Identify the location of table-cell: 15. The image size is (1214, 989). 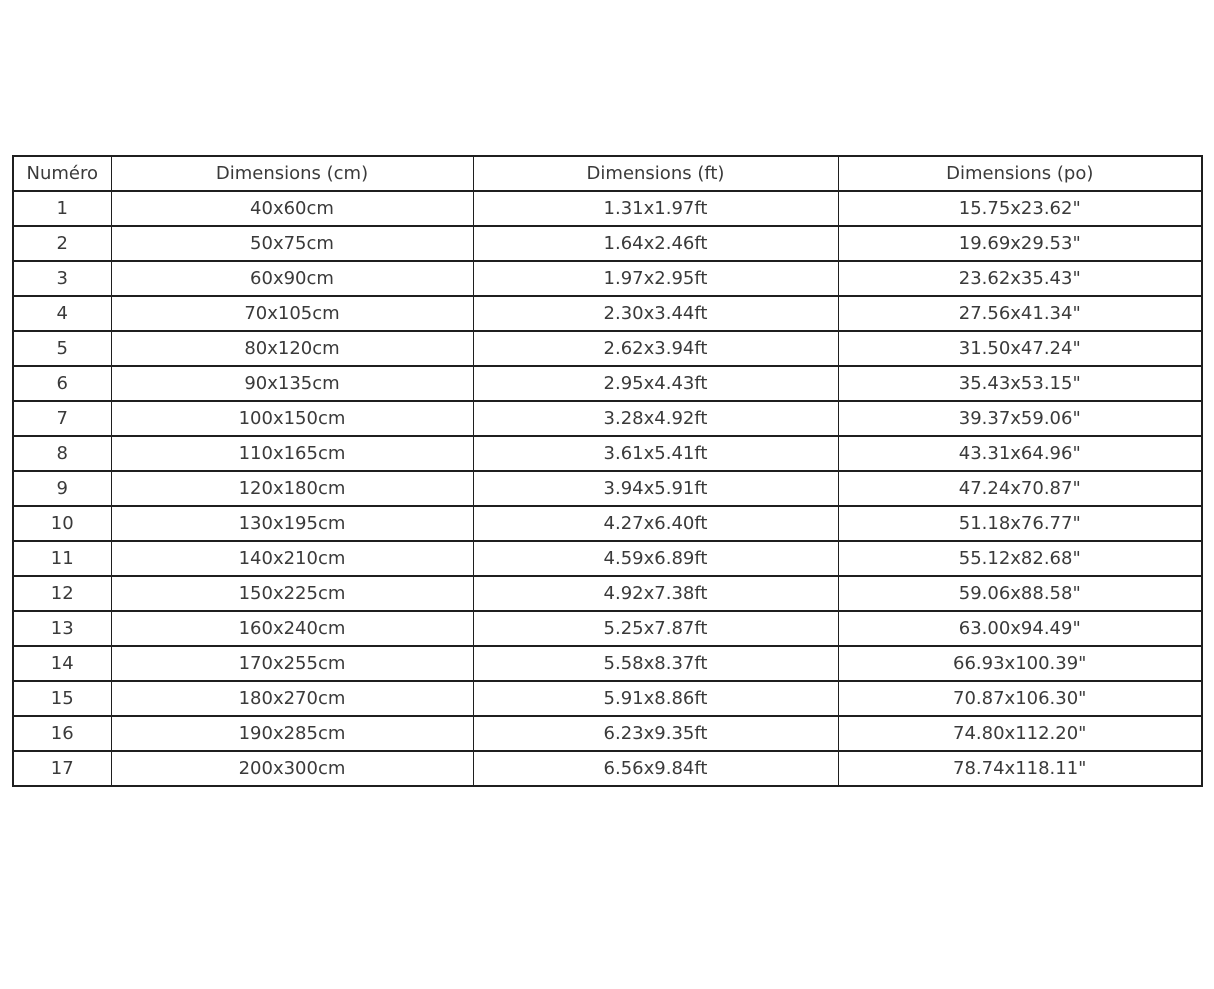
(62, 698).